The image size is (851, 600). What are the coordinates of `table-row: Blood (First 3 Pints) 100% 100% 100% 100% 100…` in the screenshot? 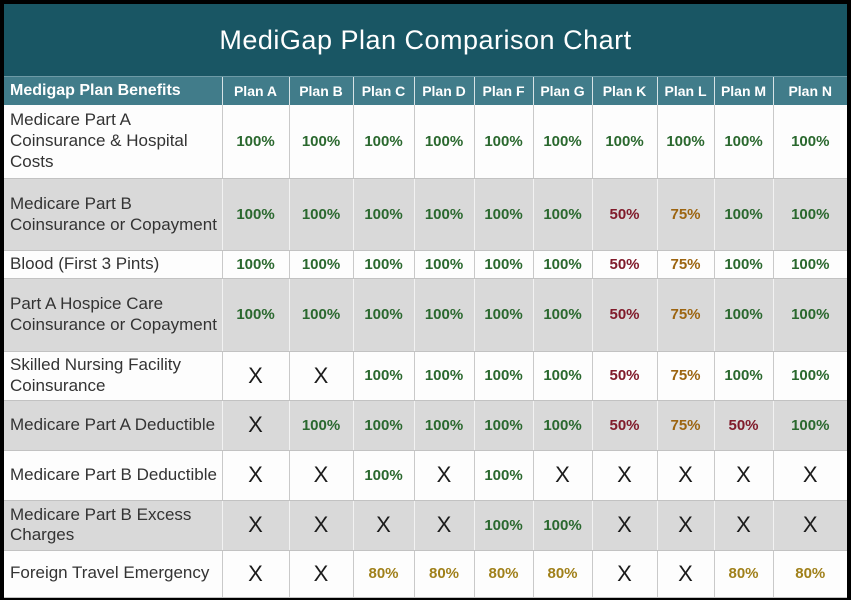 It's located at (425, 264).